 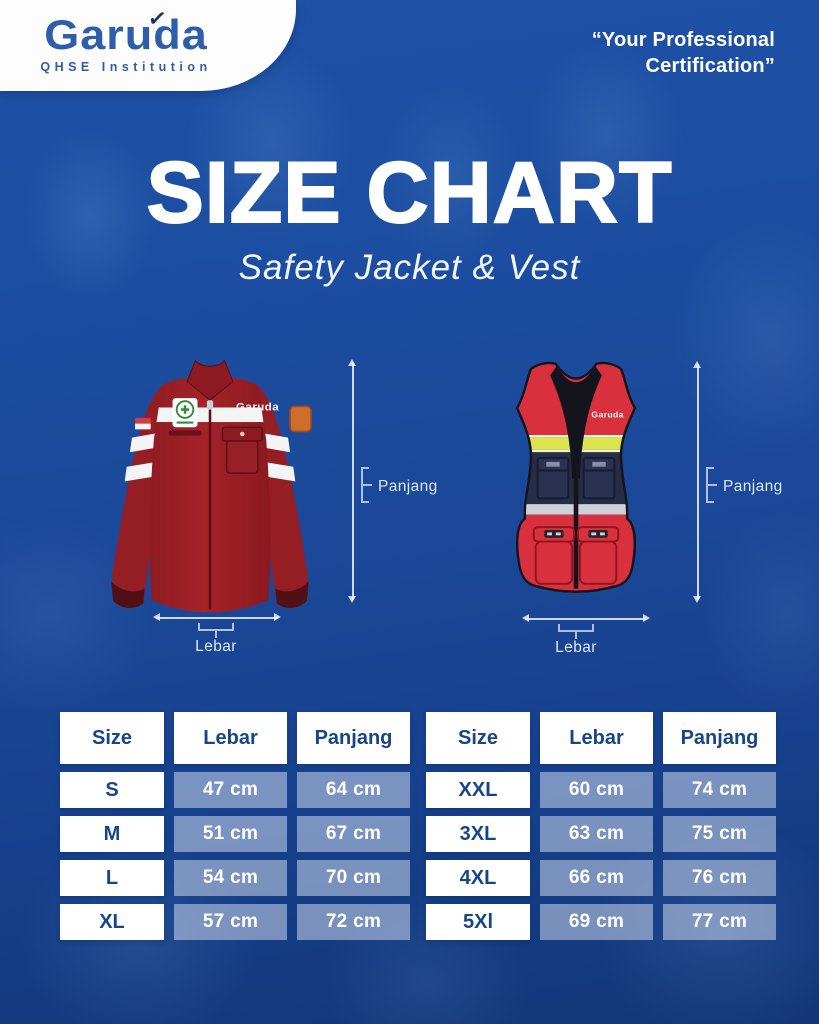 I want to click on vest-brand-mark: Garuda, so click(x=607, y=415).